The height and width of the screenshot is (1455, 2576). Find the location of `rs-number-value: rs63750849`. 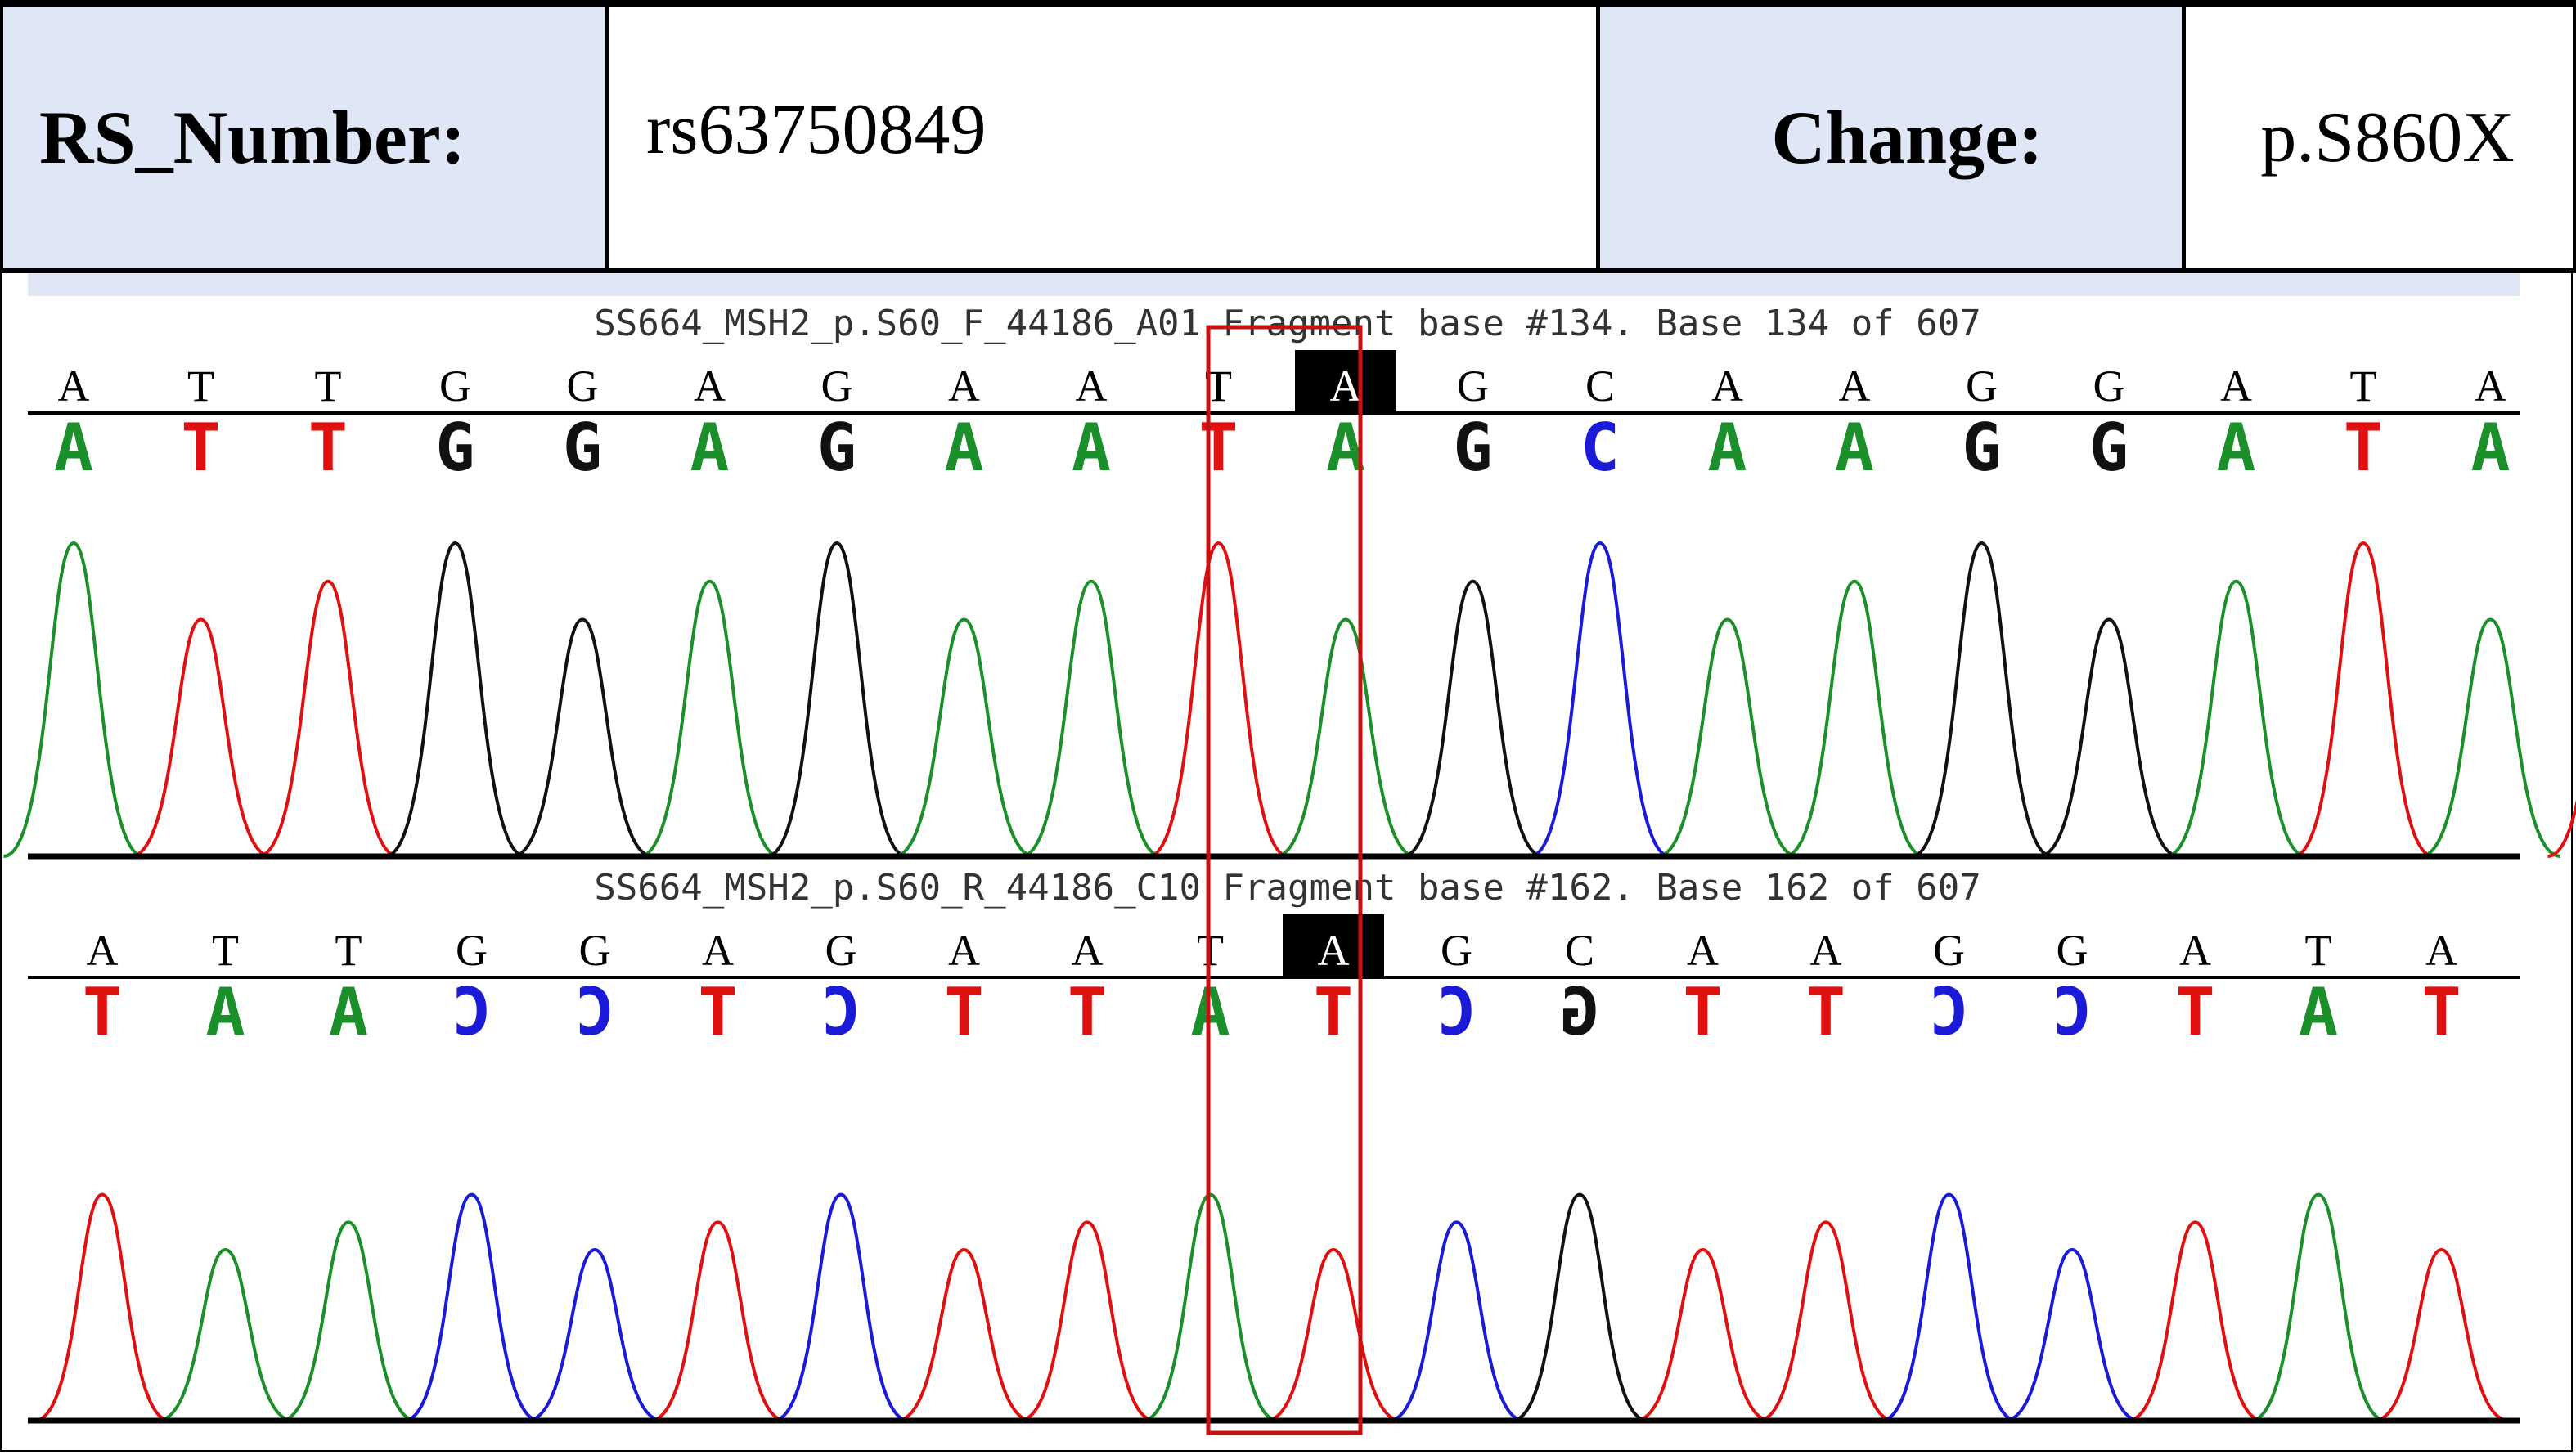

rs-number-value: rs63750849 is located at coordinates (1104, 137).